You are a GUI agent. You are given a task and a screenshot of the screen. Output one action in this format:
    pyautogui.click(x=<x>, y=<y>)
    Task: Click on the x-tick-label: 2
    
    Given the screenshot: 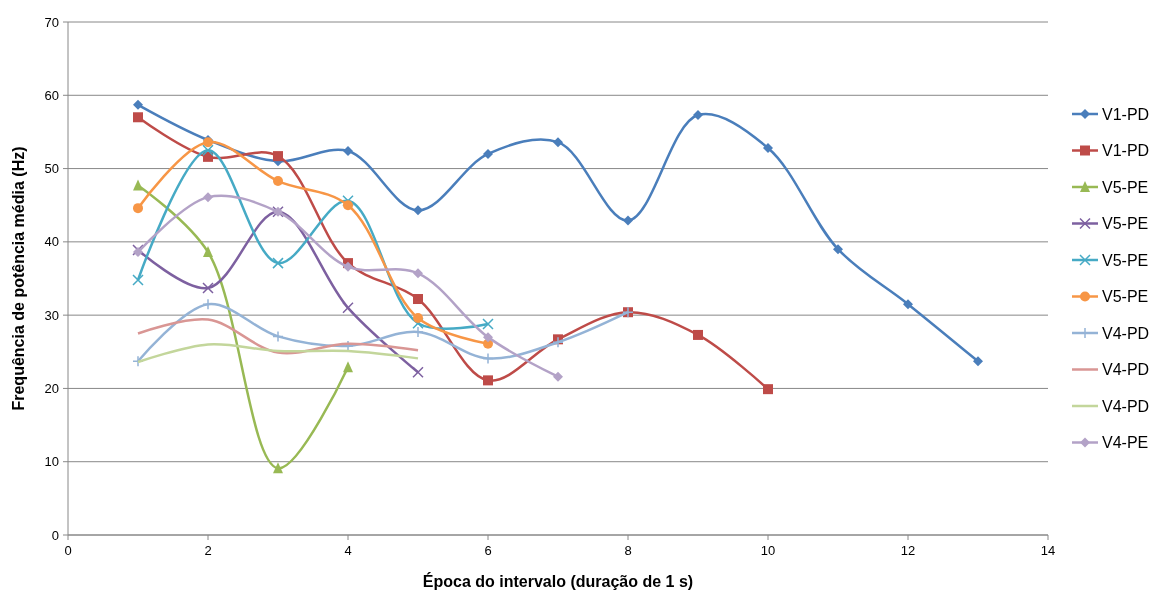 What is the action you would take?
    pyautogui.click(x=208, y=550)
    